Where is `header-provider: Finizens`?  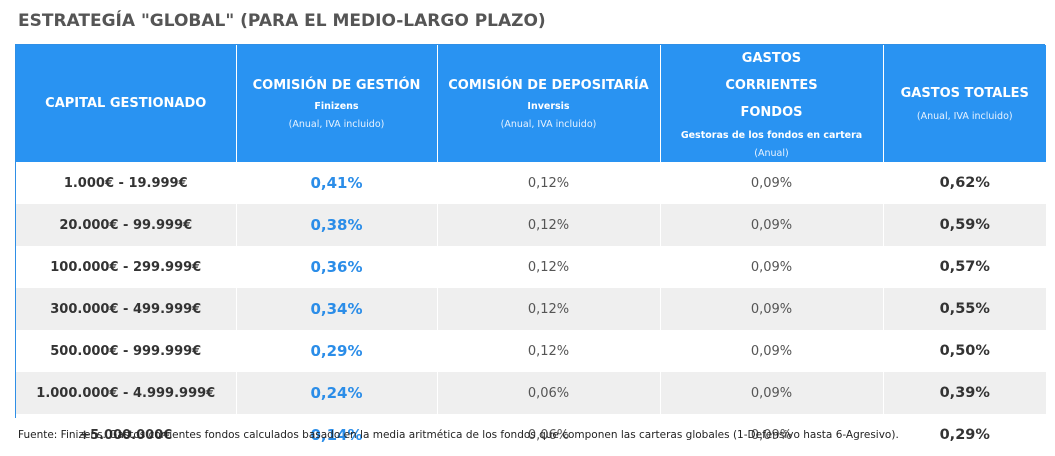 header-provider: Finizens is located at coordinates (336, 106).